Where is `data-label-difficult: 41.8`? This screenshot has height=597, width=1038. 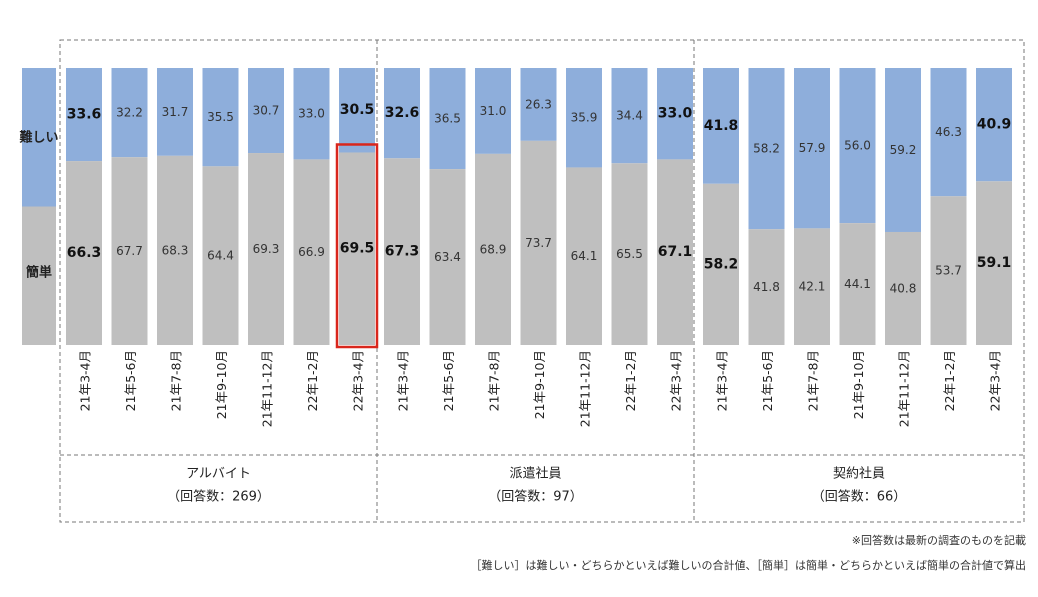
data-label-difficult: 41.8 is located at coordinates (721, 126).